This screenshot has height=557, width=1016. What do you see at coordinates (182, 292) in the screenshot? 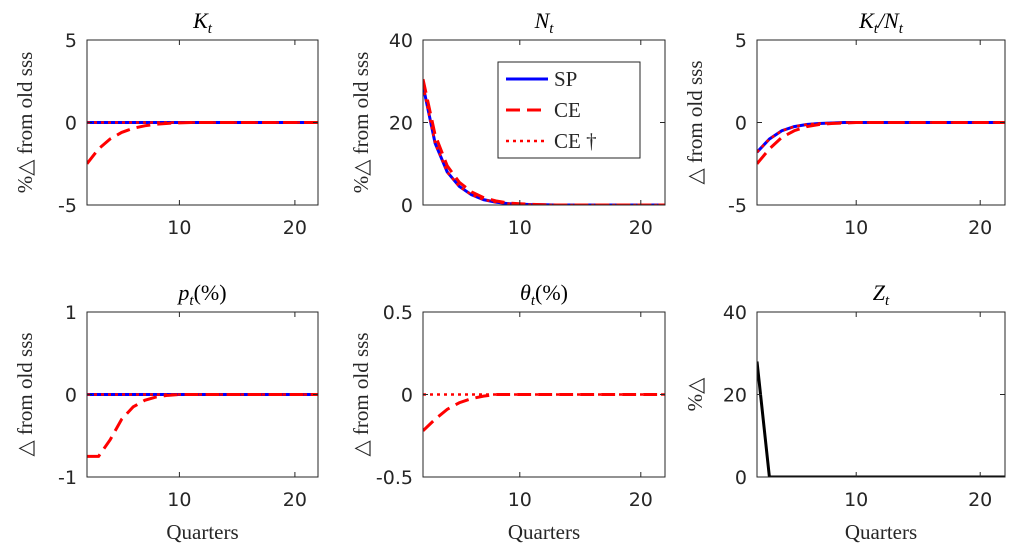
I see `title-part: p` at bounding box center [182, 292].